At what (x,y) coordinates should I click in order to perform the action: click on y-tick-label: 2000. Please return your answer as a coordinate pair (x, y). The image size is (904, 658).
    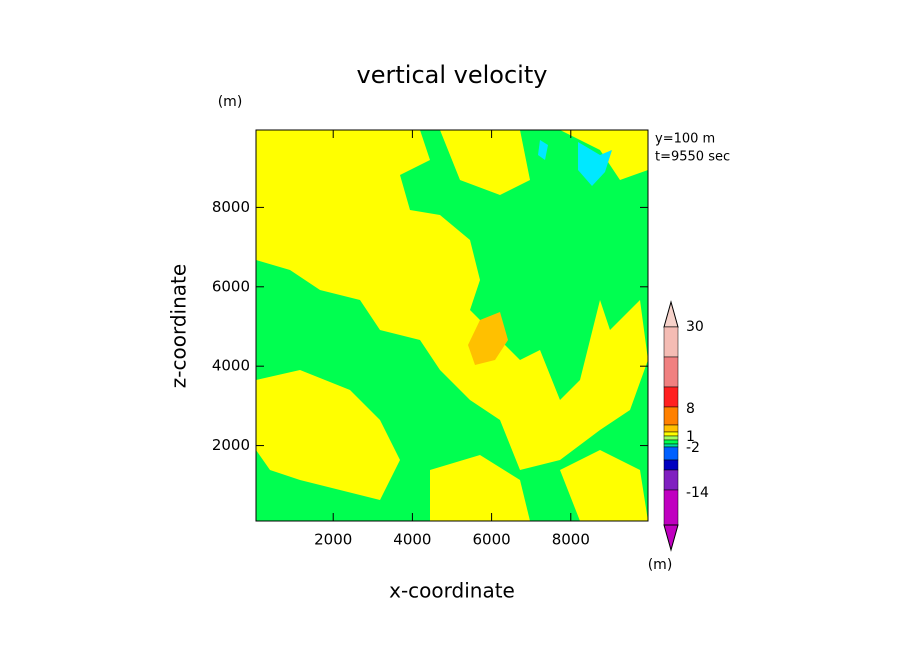
    Looking at the image, I should click on (231, 445).